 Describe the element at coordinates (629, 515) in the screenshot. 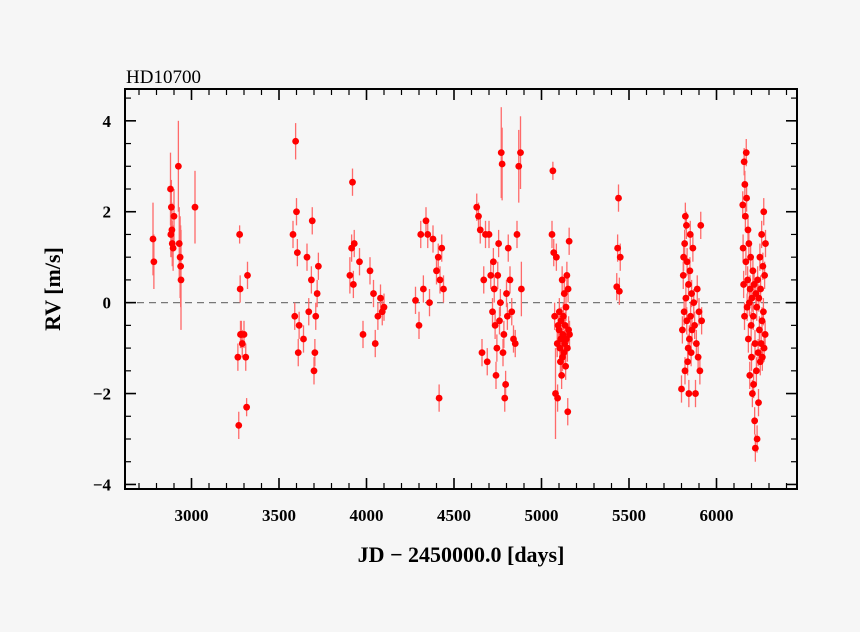

I see `x-tick-label: 5500` at that location.